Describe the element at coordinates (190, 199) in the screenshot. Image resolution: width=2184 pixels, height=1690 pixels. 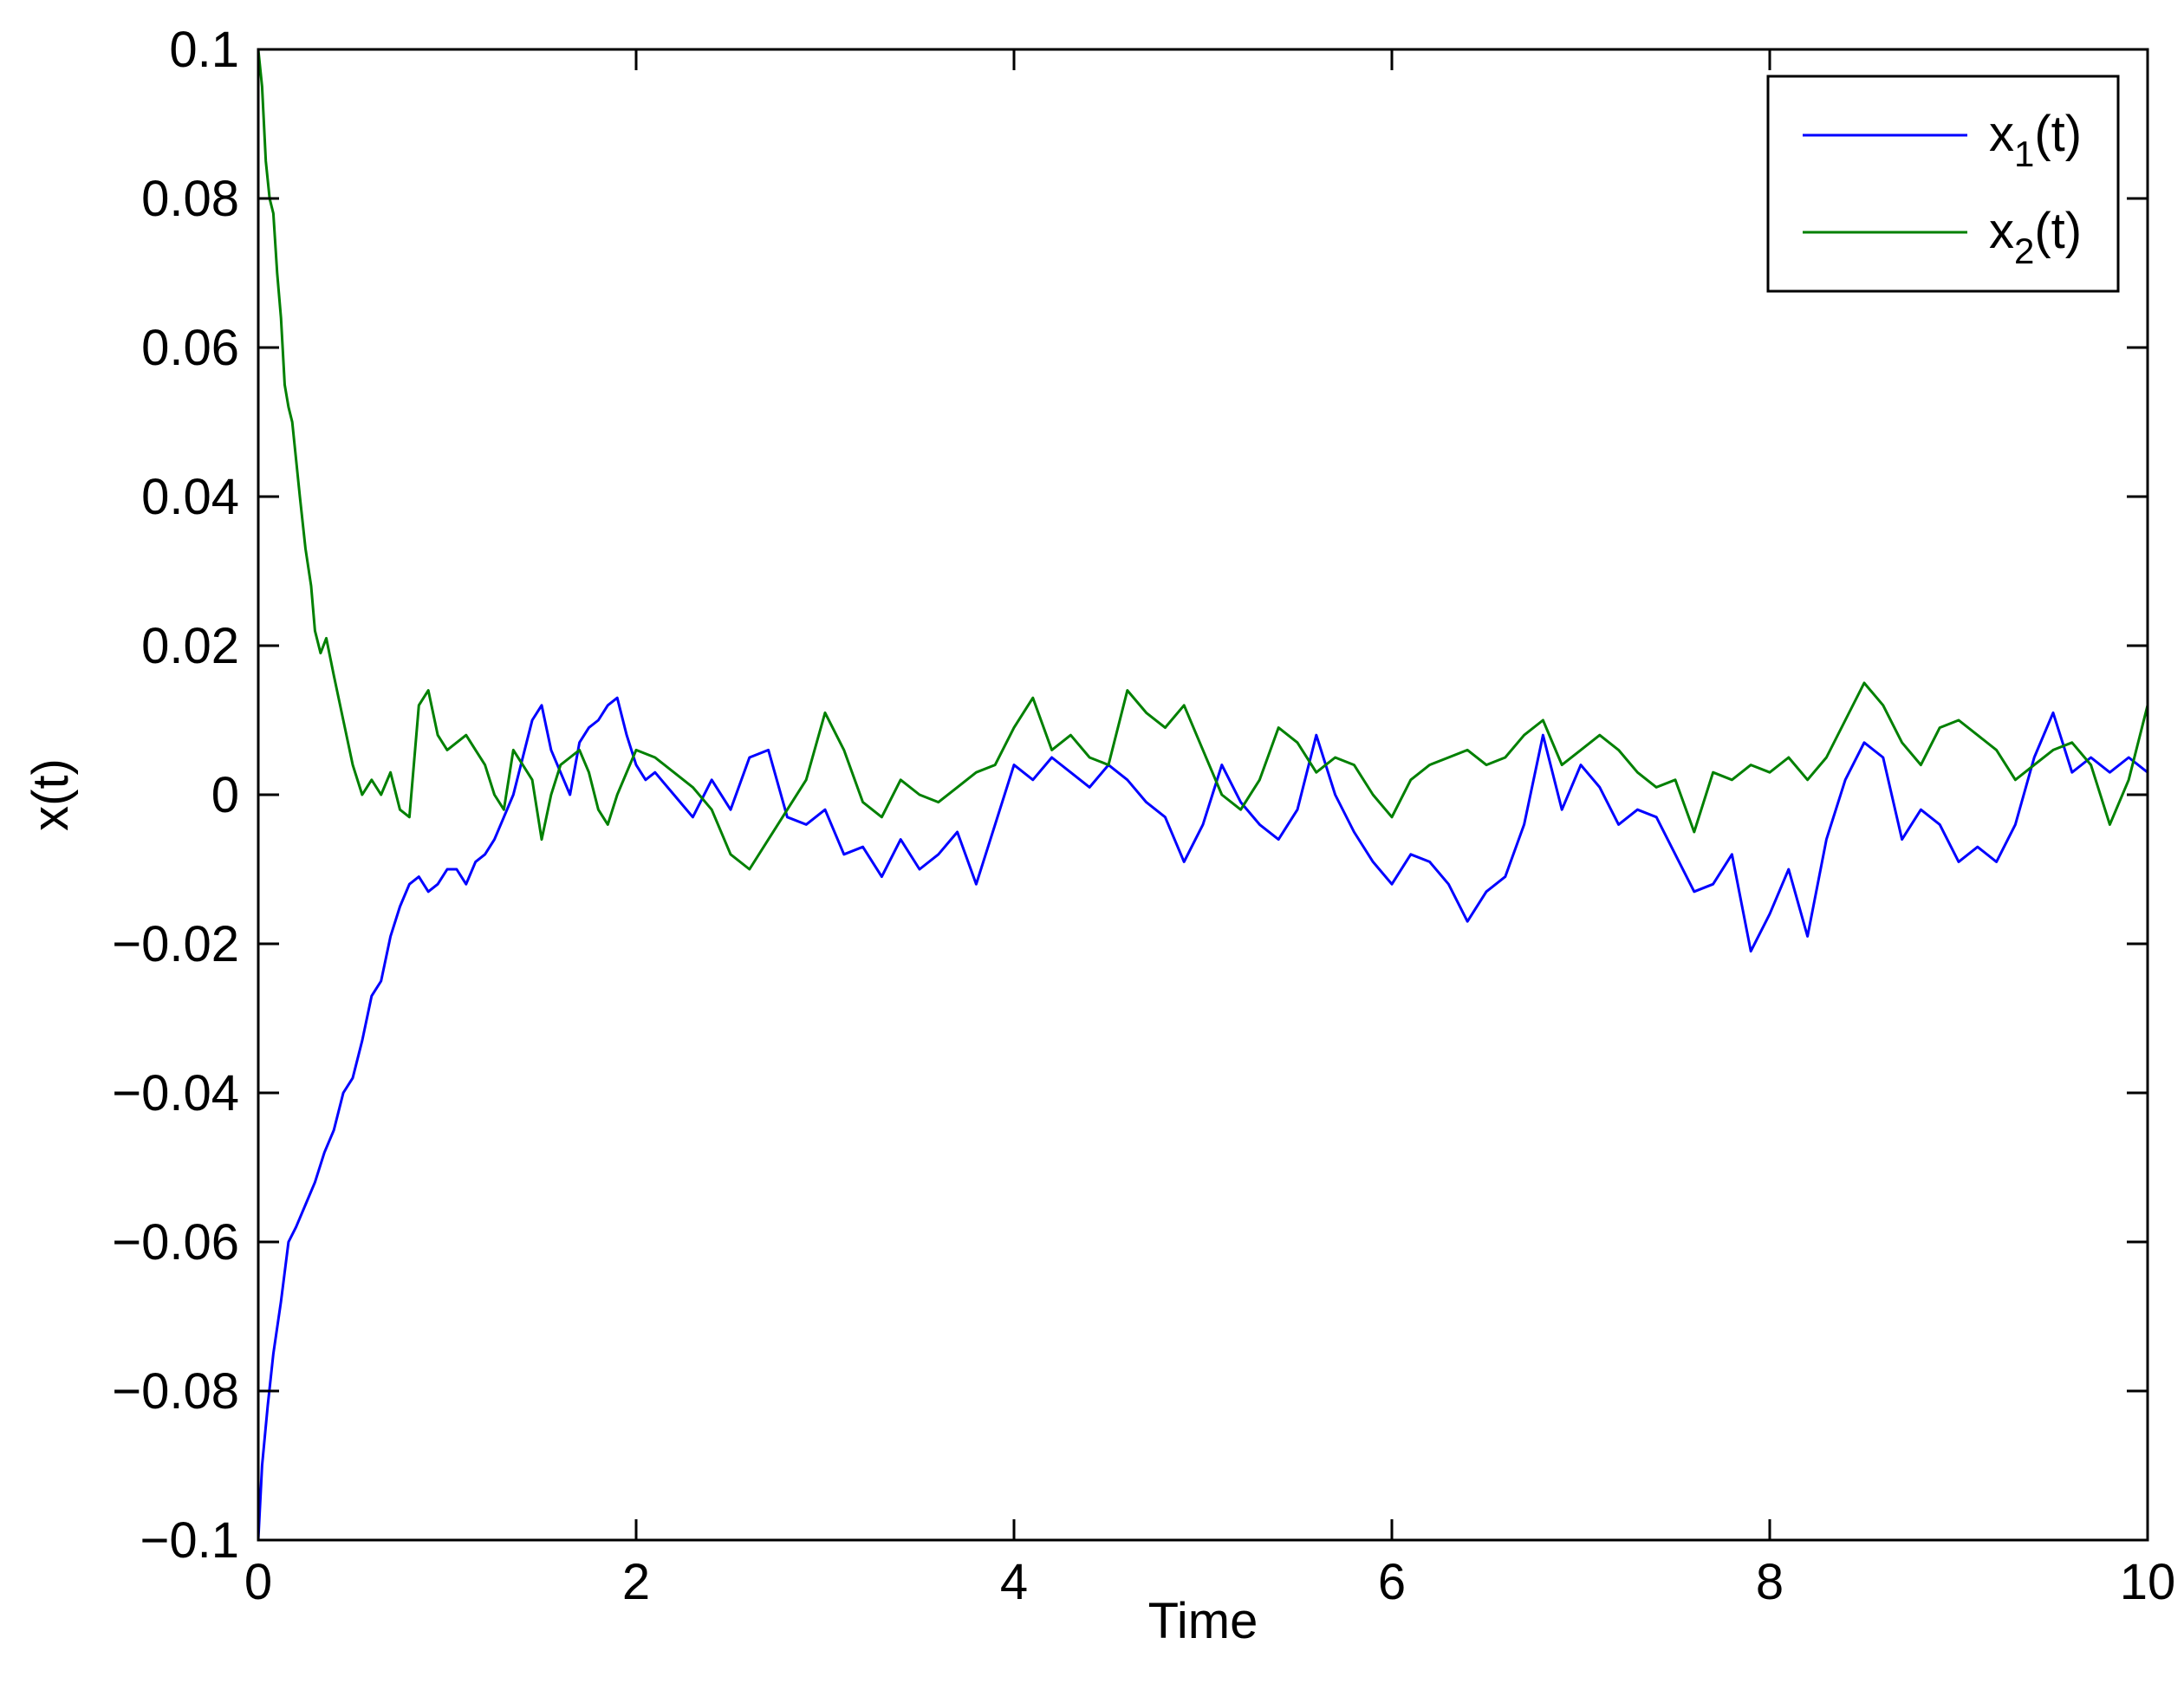
I see `y-tick-label: 0.08` at that location.